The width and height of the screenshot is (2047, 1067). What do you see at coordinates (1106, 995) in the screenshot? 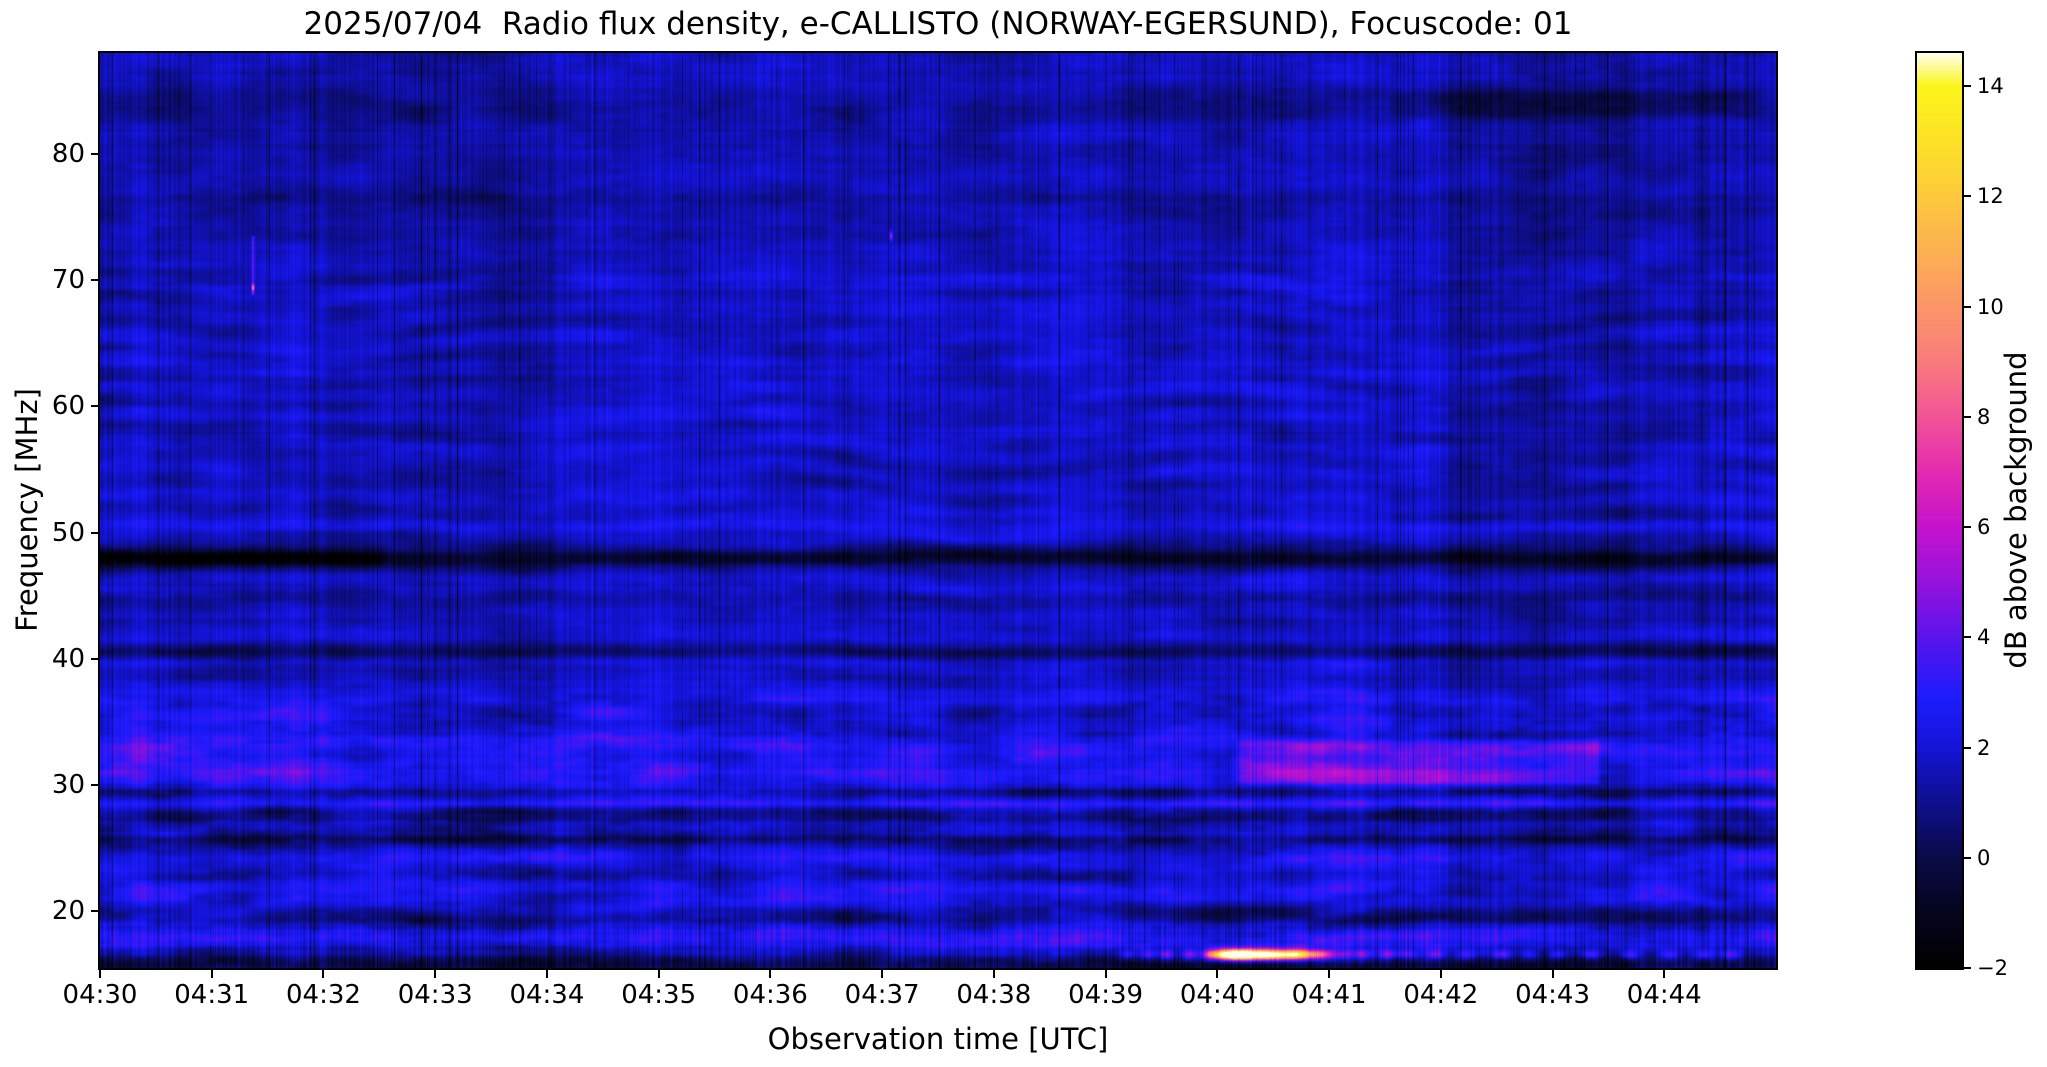
I see `x-tick-label: 04:39` at bounding box center [1106, 995].